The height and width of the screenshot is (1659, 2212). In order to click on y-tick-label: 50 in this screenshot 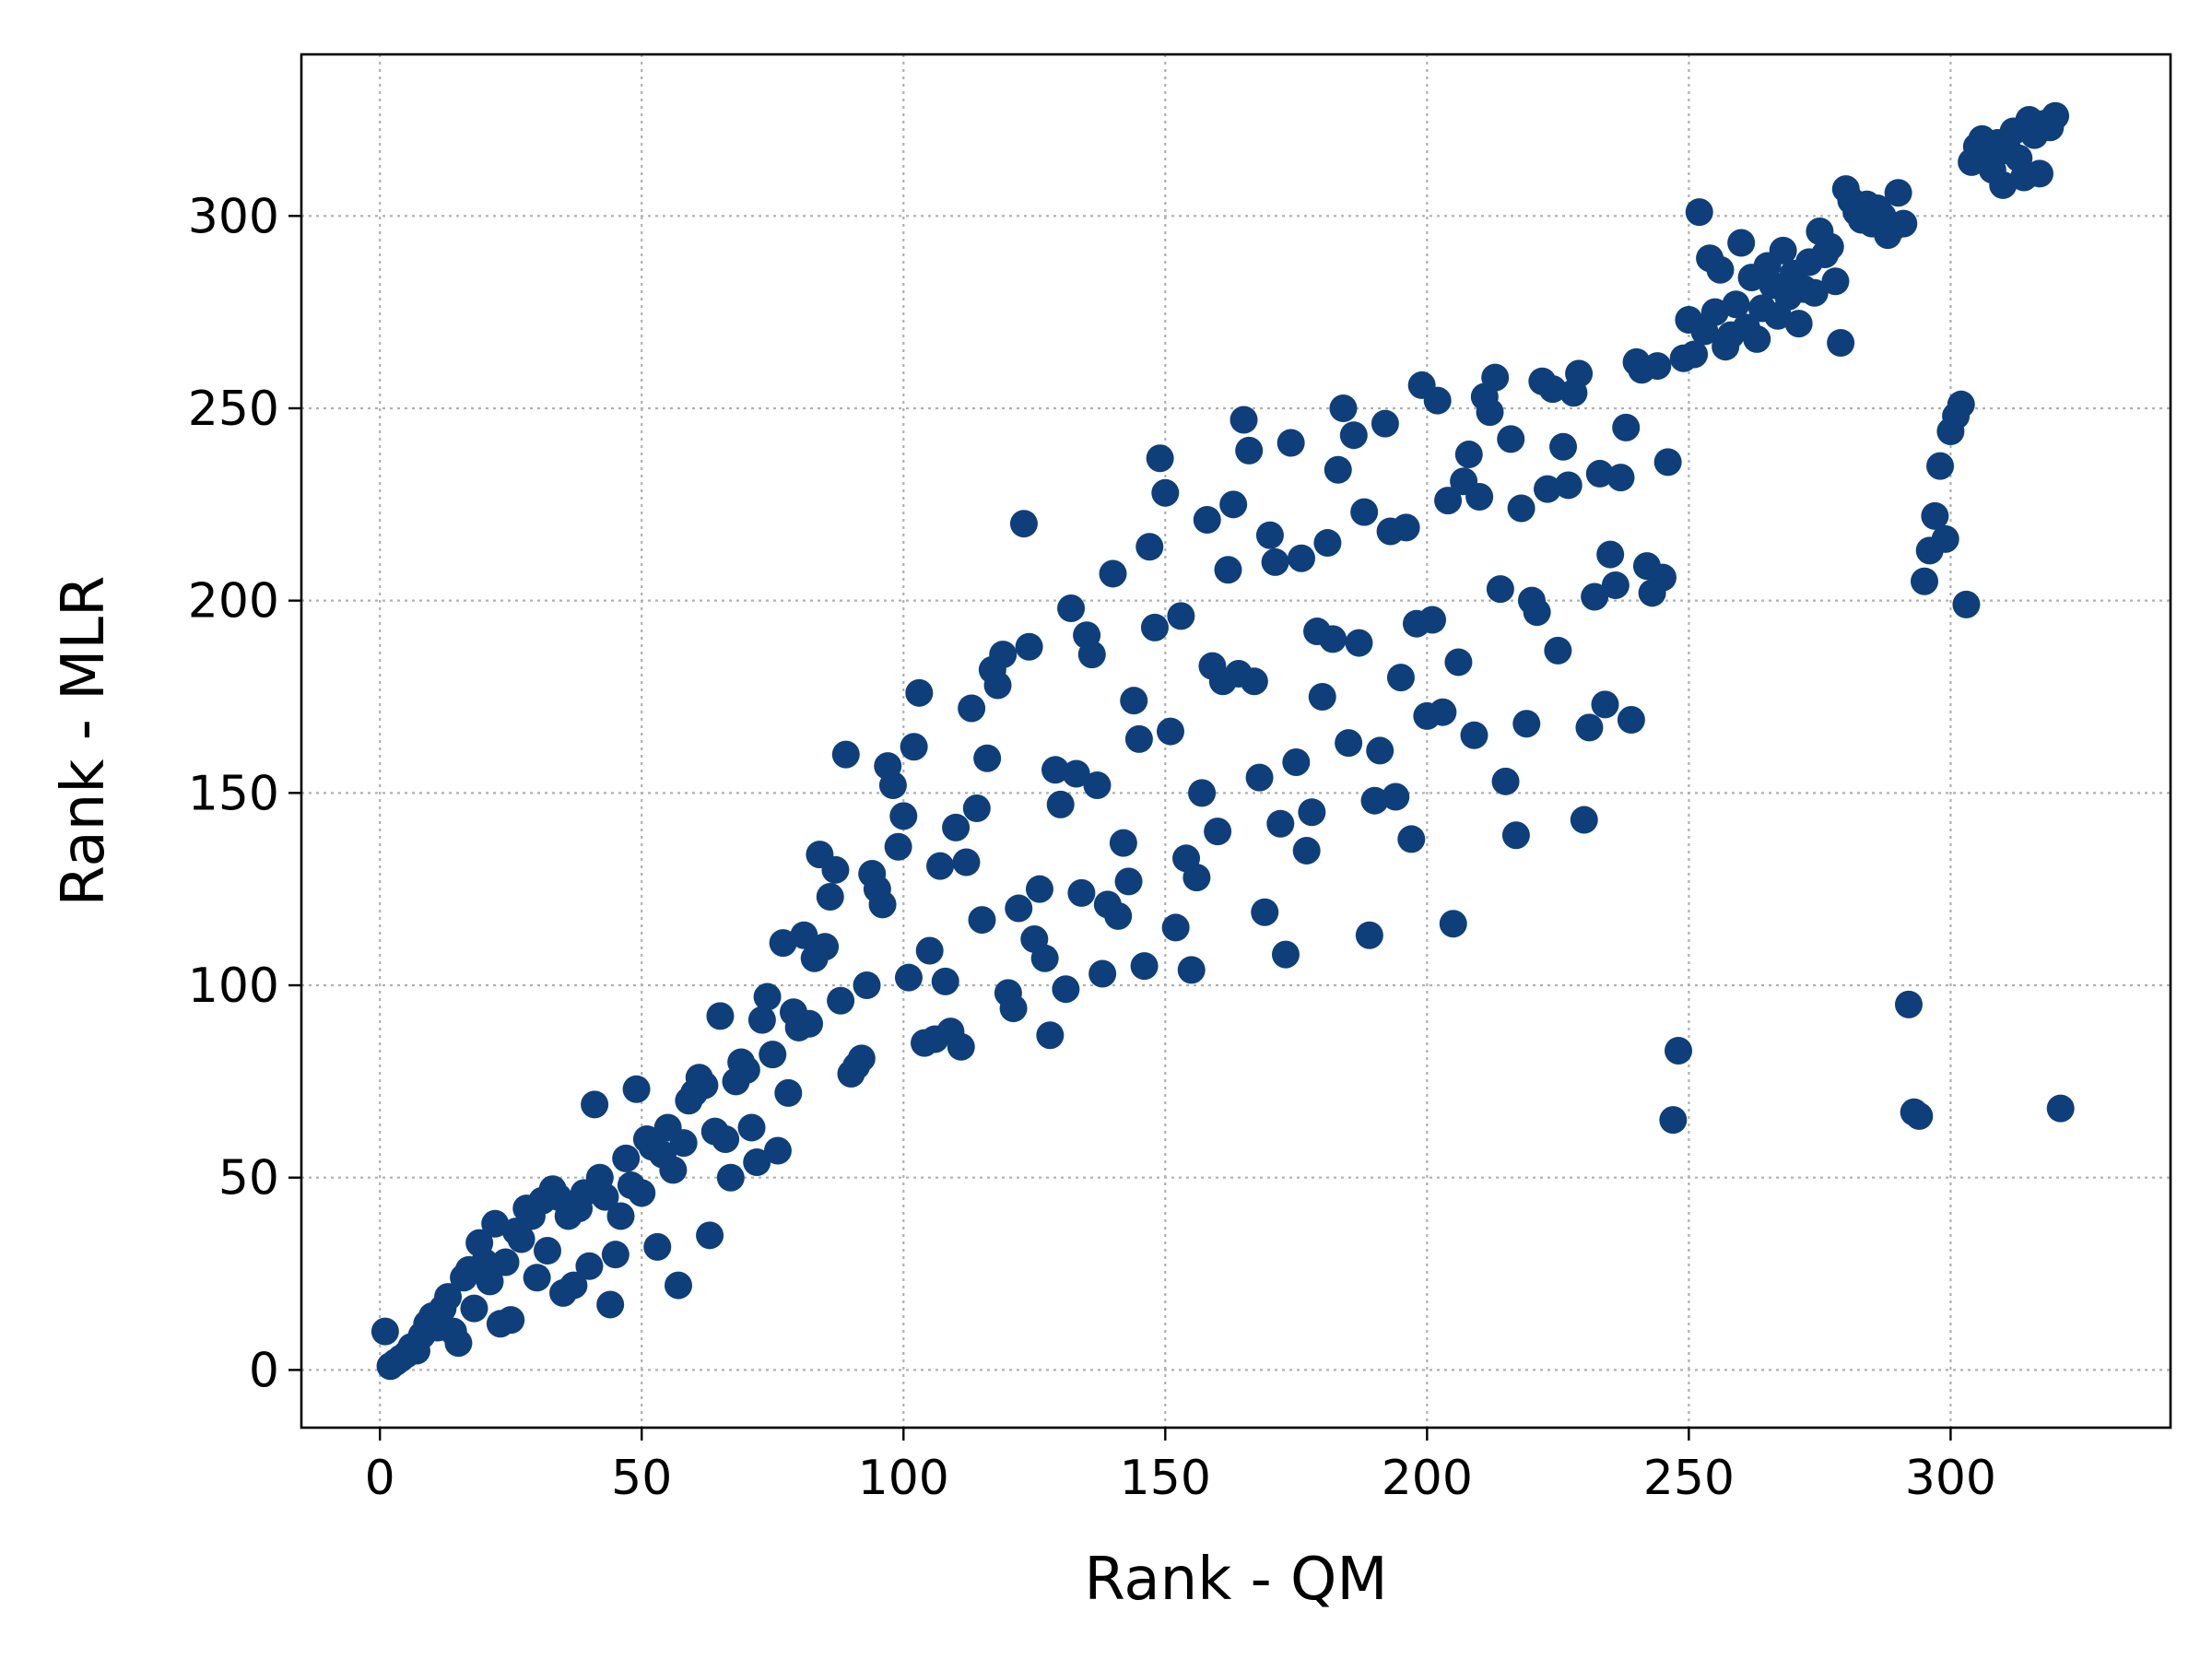, I will do `click(248, 1178)`.